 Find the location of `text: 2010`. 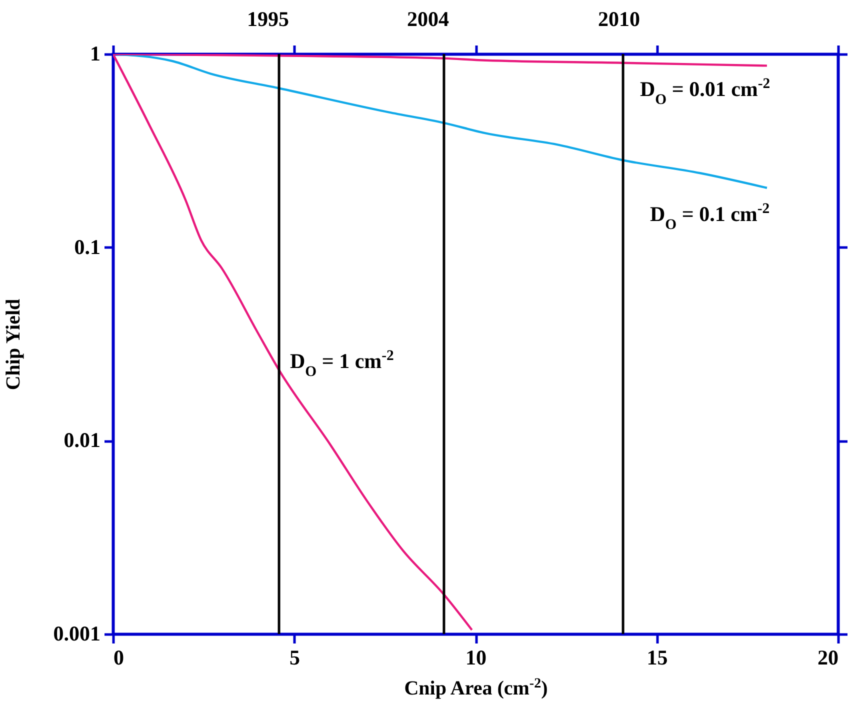

text: 2010 is located at coordinates (619, 19).